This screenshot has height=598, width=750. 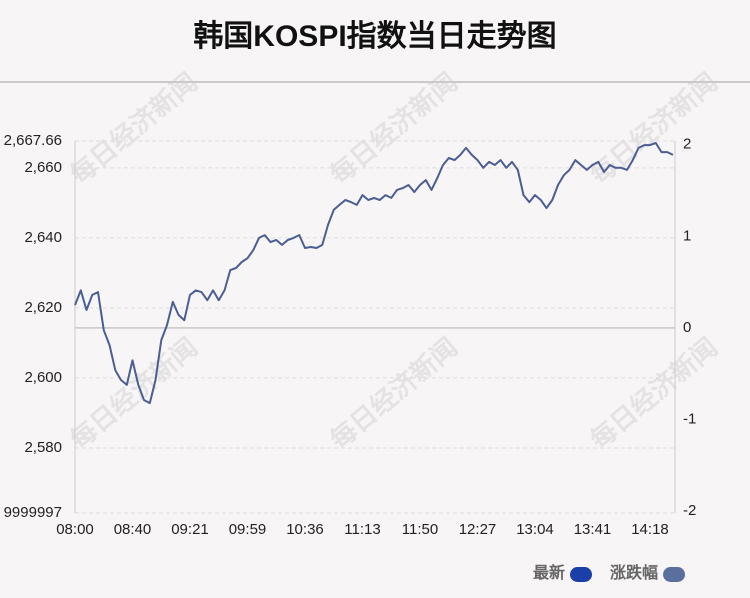 What do you see at coordinates (43, 237) in the screenshot?
I see `y-tick-label: 2,640` at bounding box center [43, 237].